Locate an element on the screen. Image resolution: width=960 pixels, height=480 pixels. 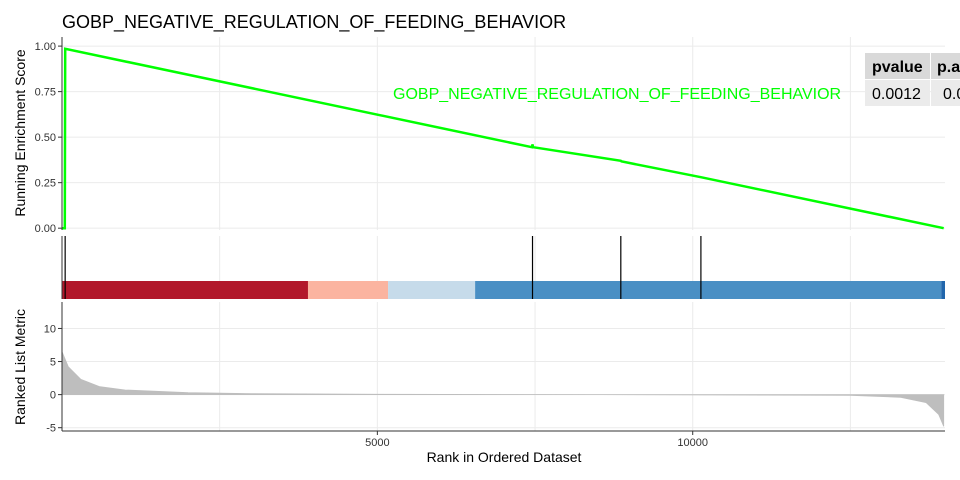
ranked-y-tick-label: 0 is located at coordinates (53, 396).